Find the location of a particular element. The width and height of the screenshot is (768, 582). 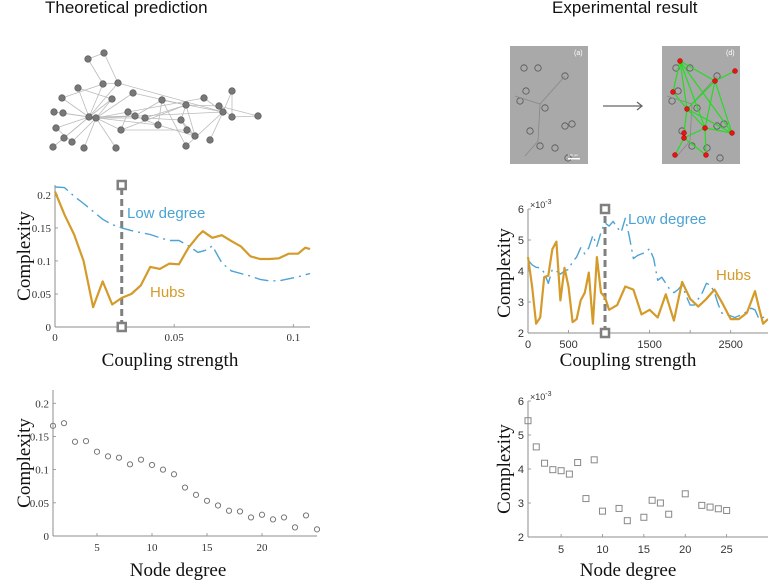

y-exponent-label: ×10⁻³ is located at coordinates (541, 204).